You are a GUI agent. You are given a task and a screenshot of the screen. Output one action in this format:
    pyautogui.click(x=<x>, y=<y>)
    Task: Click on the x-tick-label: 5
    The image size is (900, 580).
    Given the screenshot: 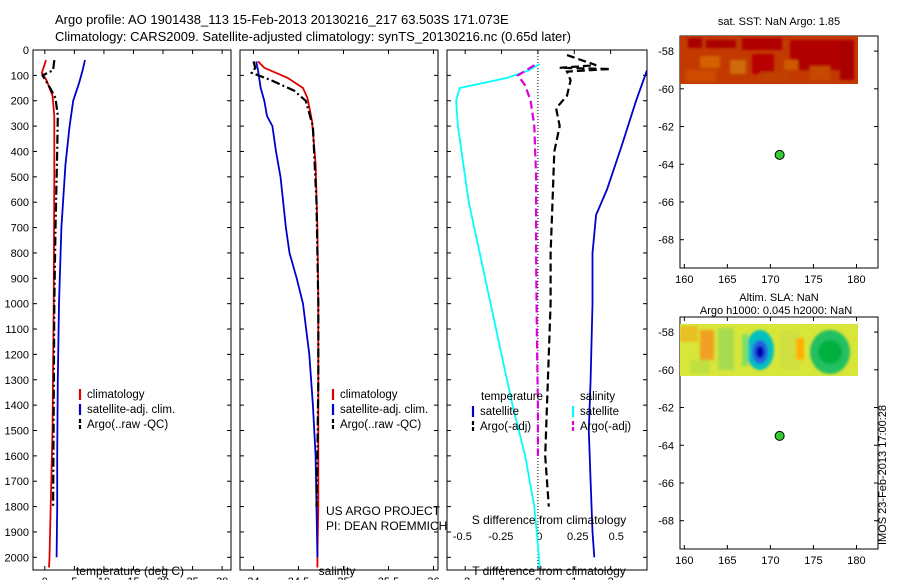 What is the action you would take?
    pyautogui.click(x=74, y=578)
    